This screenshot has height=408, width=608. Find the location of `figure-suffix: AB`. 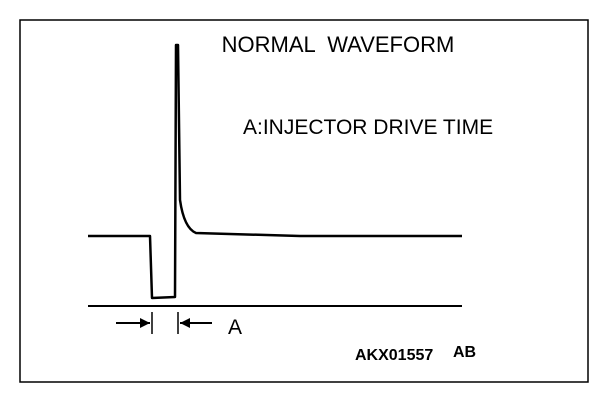

figure-suffix: AB is located at coordinates (464, 352).